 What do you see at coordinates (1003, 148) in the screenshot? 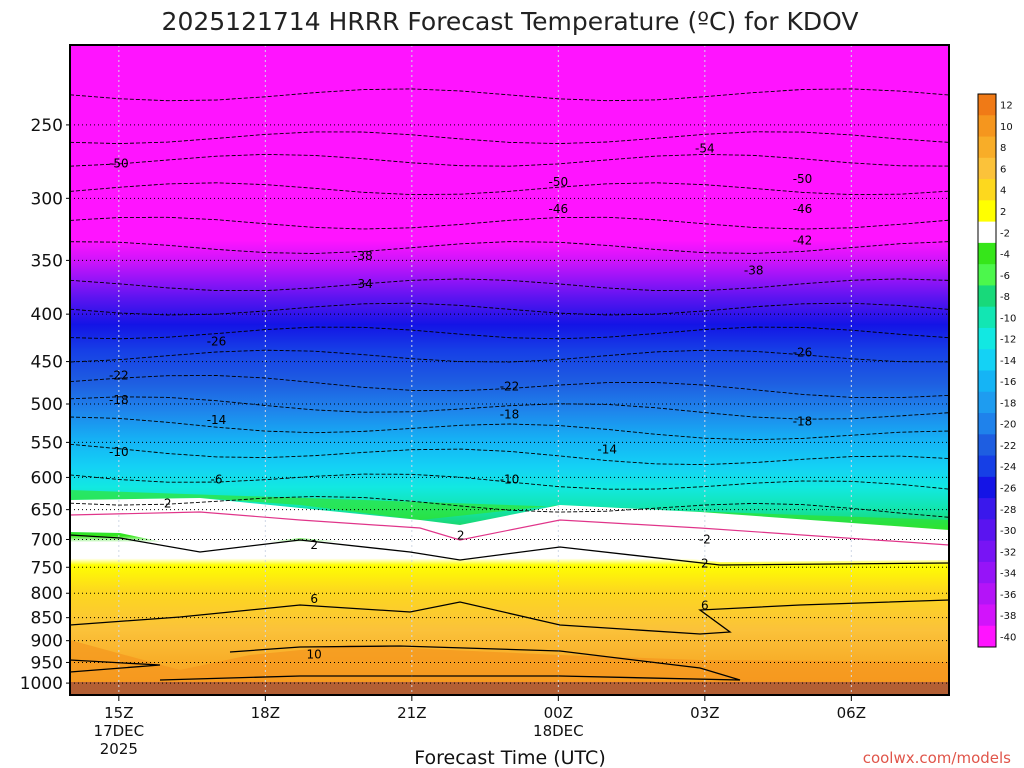
I see `colorbar-label: 8` at bounding box center [1003, 148].